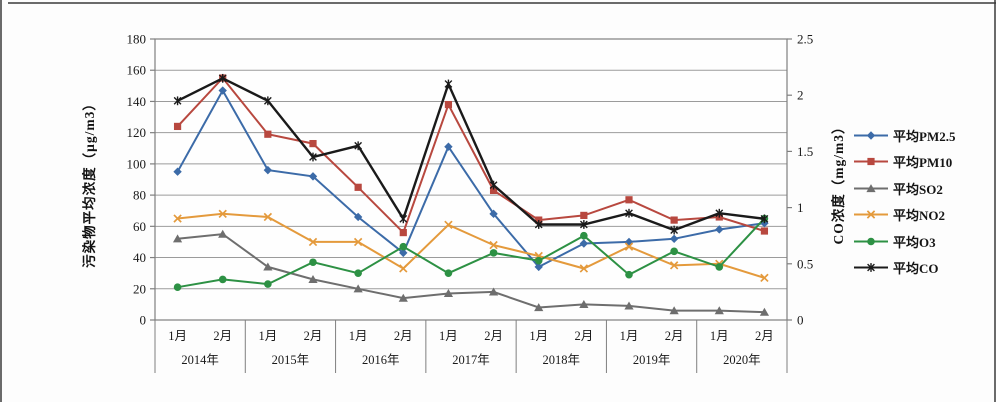 This screenshot has width=996, height=402. I want to click on chart-legend: 平均PM2.5 平均PM10 平均SO2 平均NO2 平均O3 平均CO, so click(904, 201).